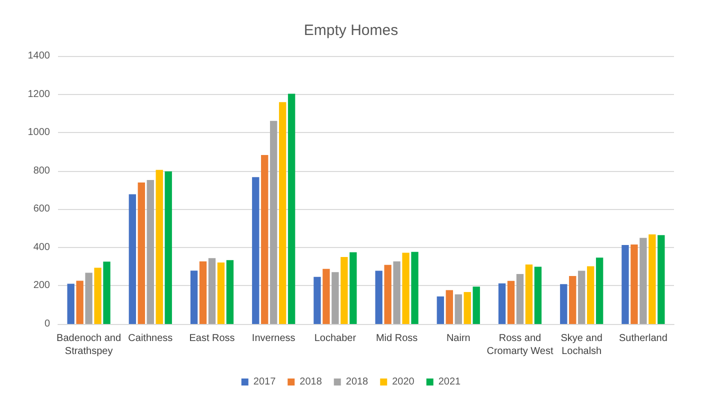 Image resolution: width=702 pixels, height=412 pixels. I want to click on x-tick-label: Sutherland, so click(643, 338).